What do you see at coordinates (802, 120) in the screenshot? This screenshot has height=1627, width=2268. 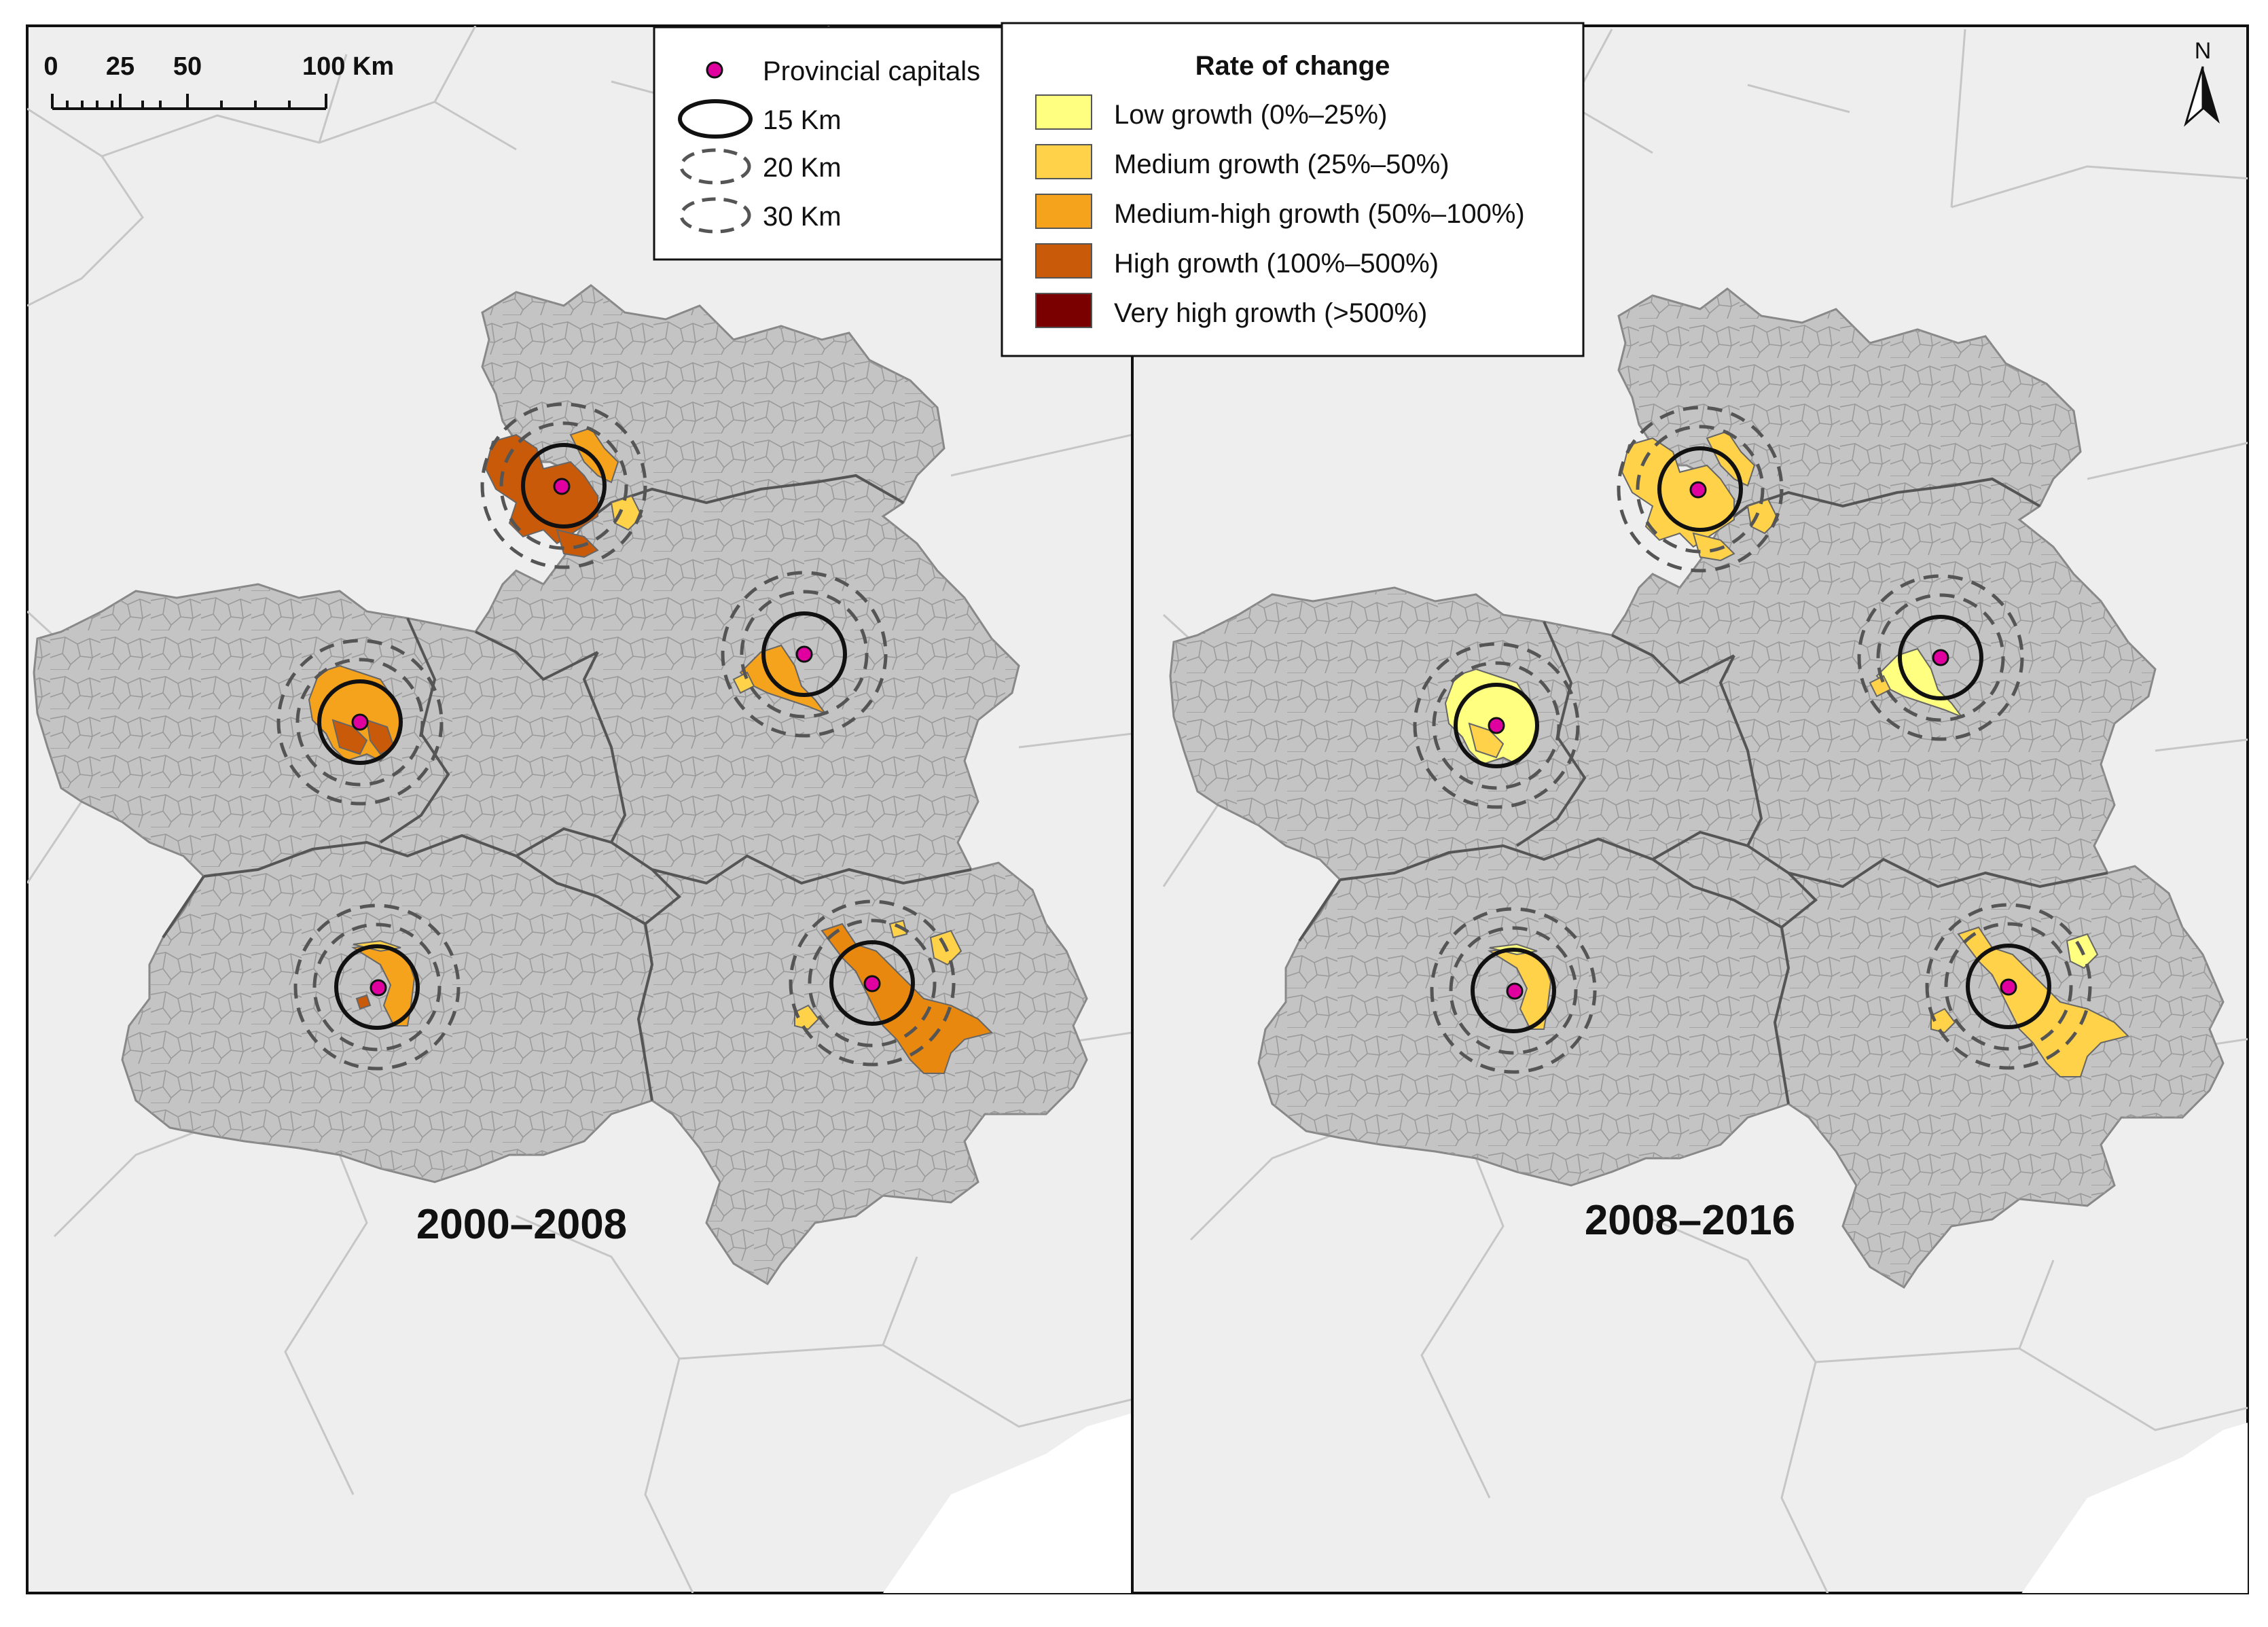 I see `legend-buffer-label: 15 Km` at bounding box center [802, 120].